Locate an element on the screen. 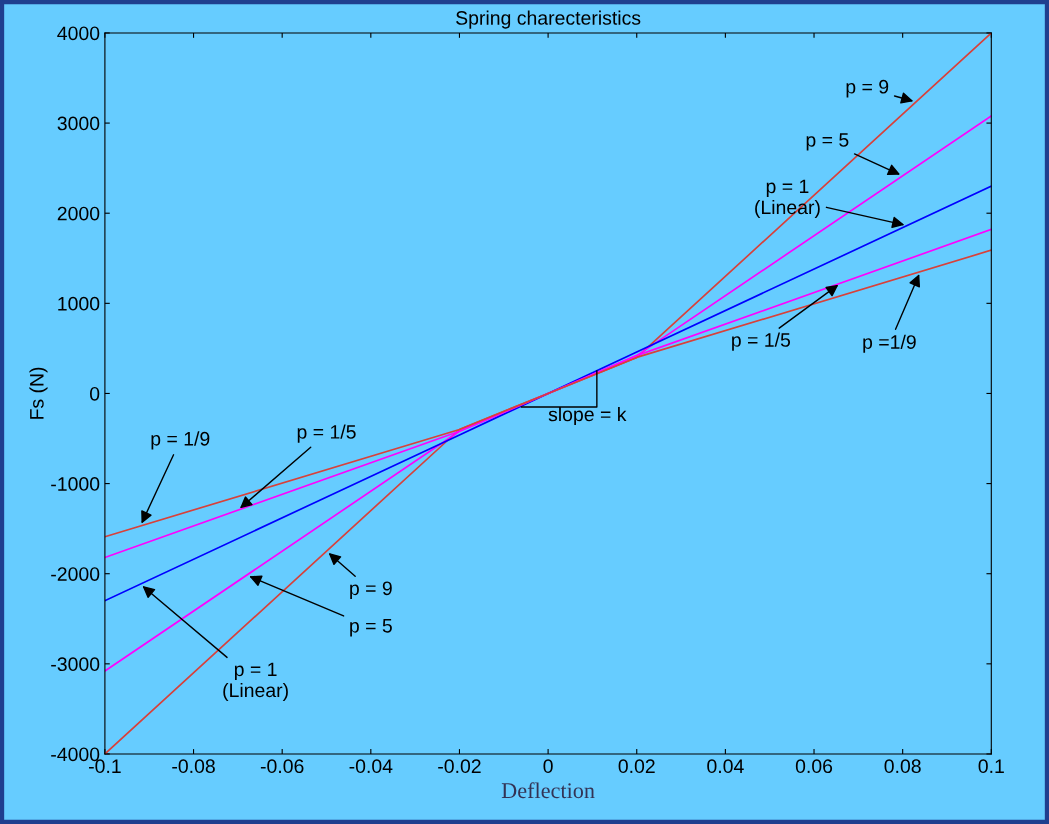  x-tick-label: -0.08 is located at coordinates (193, 766).